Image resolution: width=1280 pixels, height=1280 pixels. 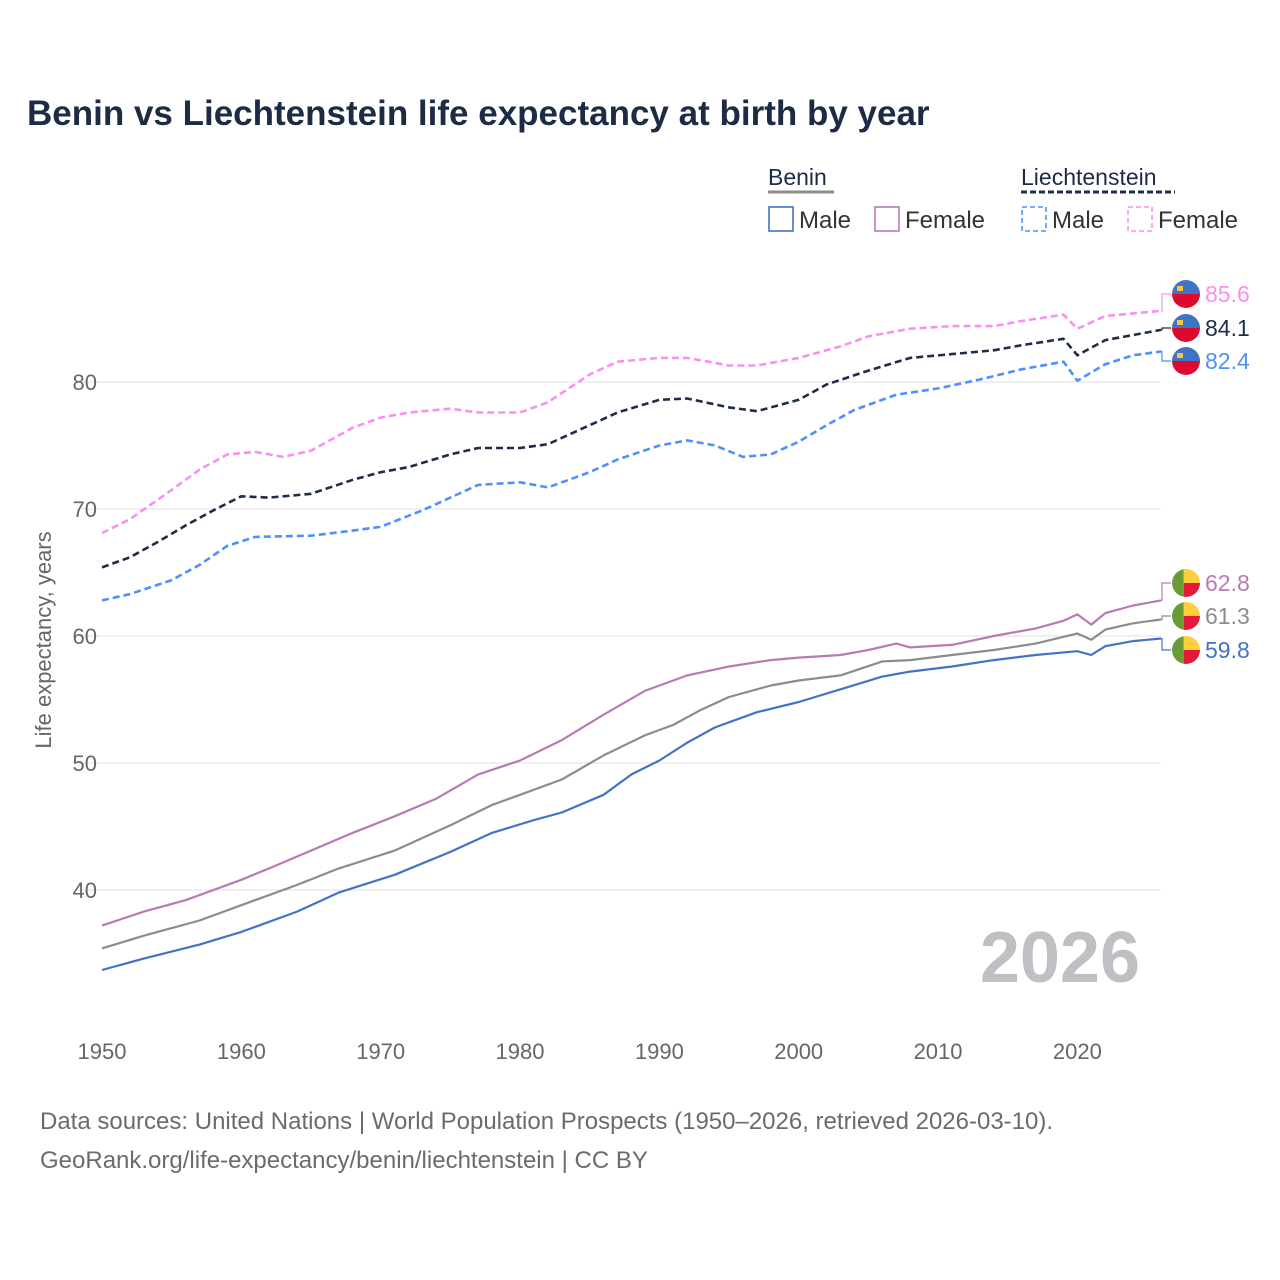 What do you see at coordinates (631, 422) in the screenshot?
I see `series-line-liechtenstein-female` at bounding box center [631, 422].